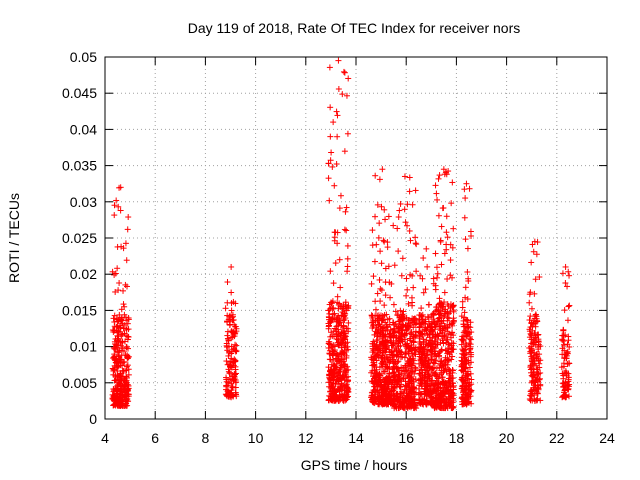 Image resolution: width=640 pixels, height=480 pixels. What do you see at coordinates (105, 438) in the screenshot?
I see `x-tick-label: 4` at bounding box center [105, 438].